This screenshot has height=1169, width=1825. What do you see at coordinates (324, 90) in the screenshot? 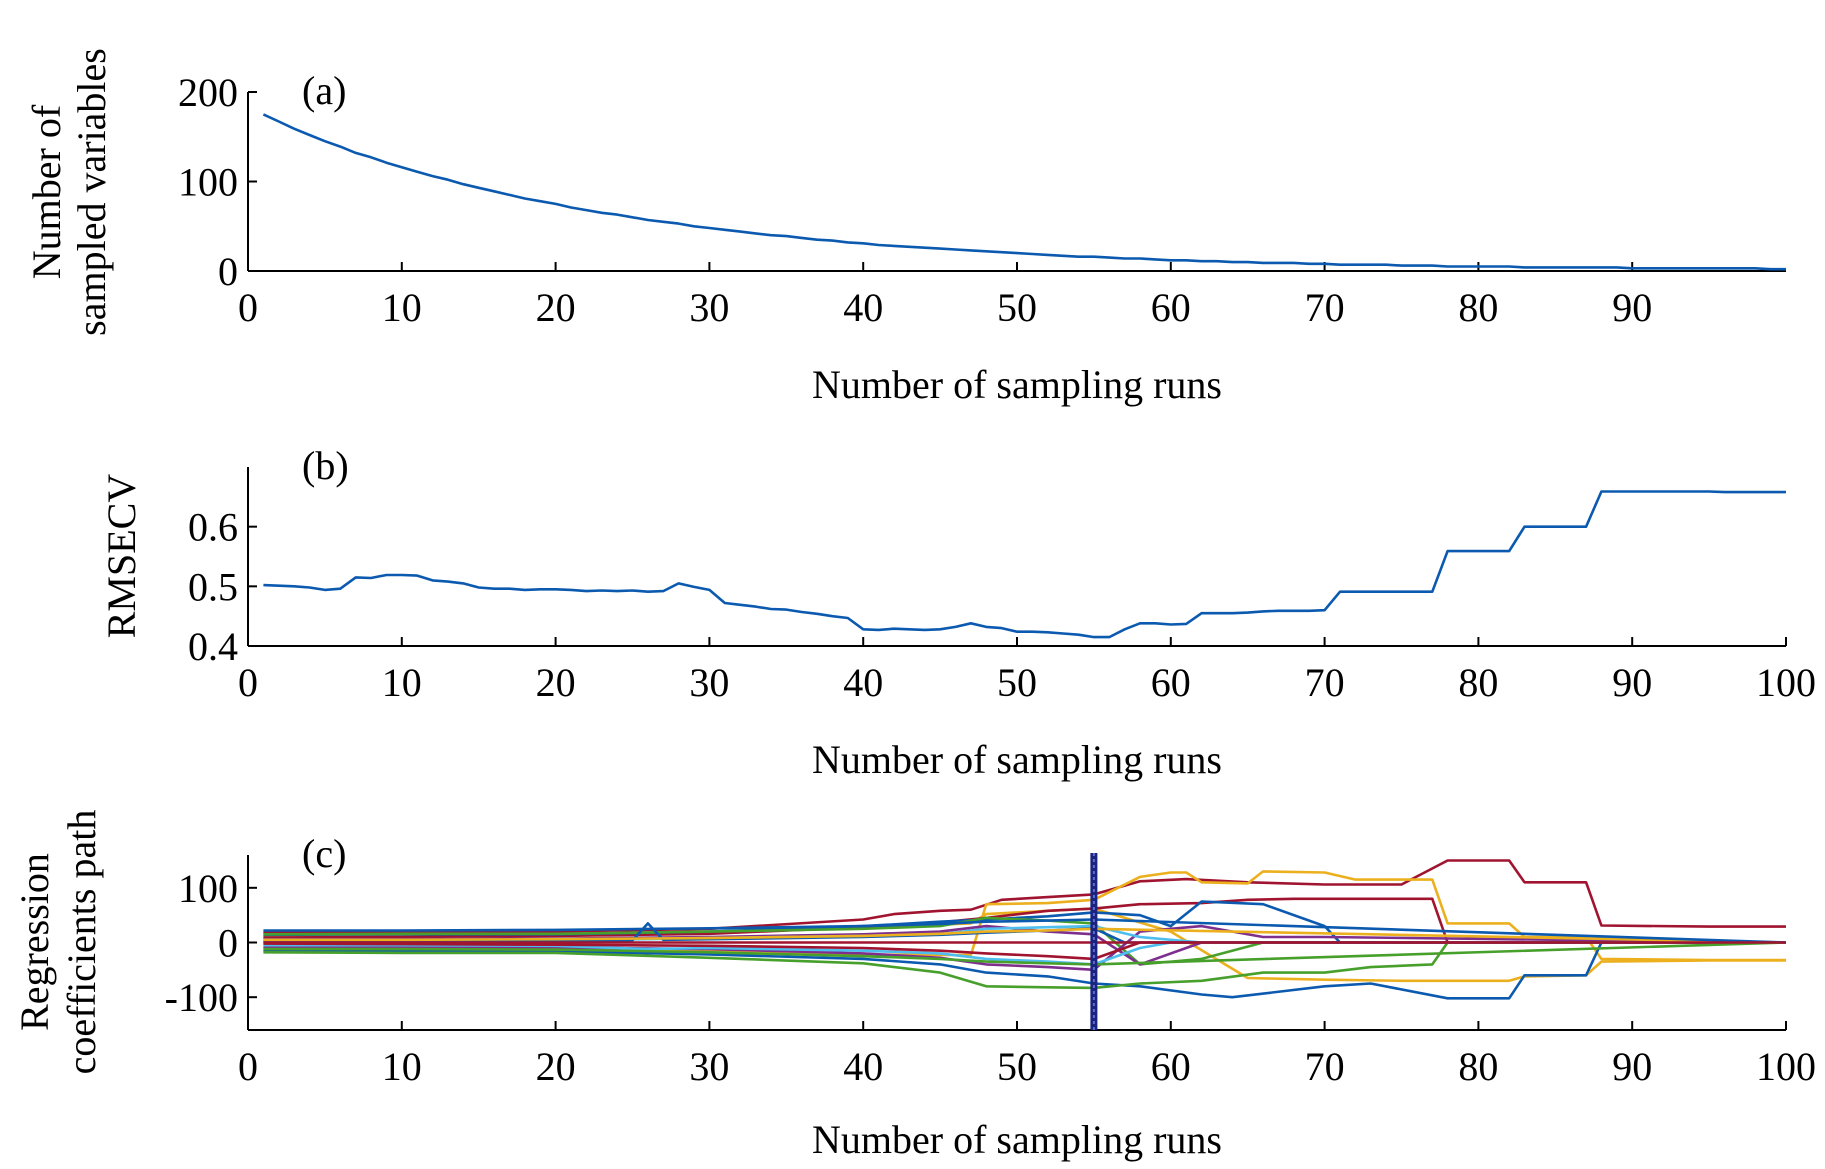
I see `panel-label: (a)` at bounding box center [324, 90].